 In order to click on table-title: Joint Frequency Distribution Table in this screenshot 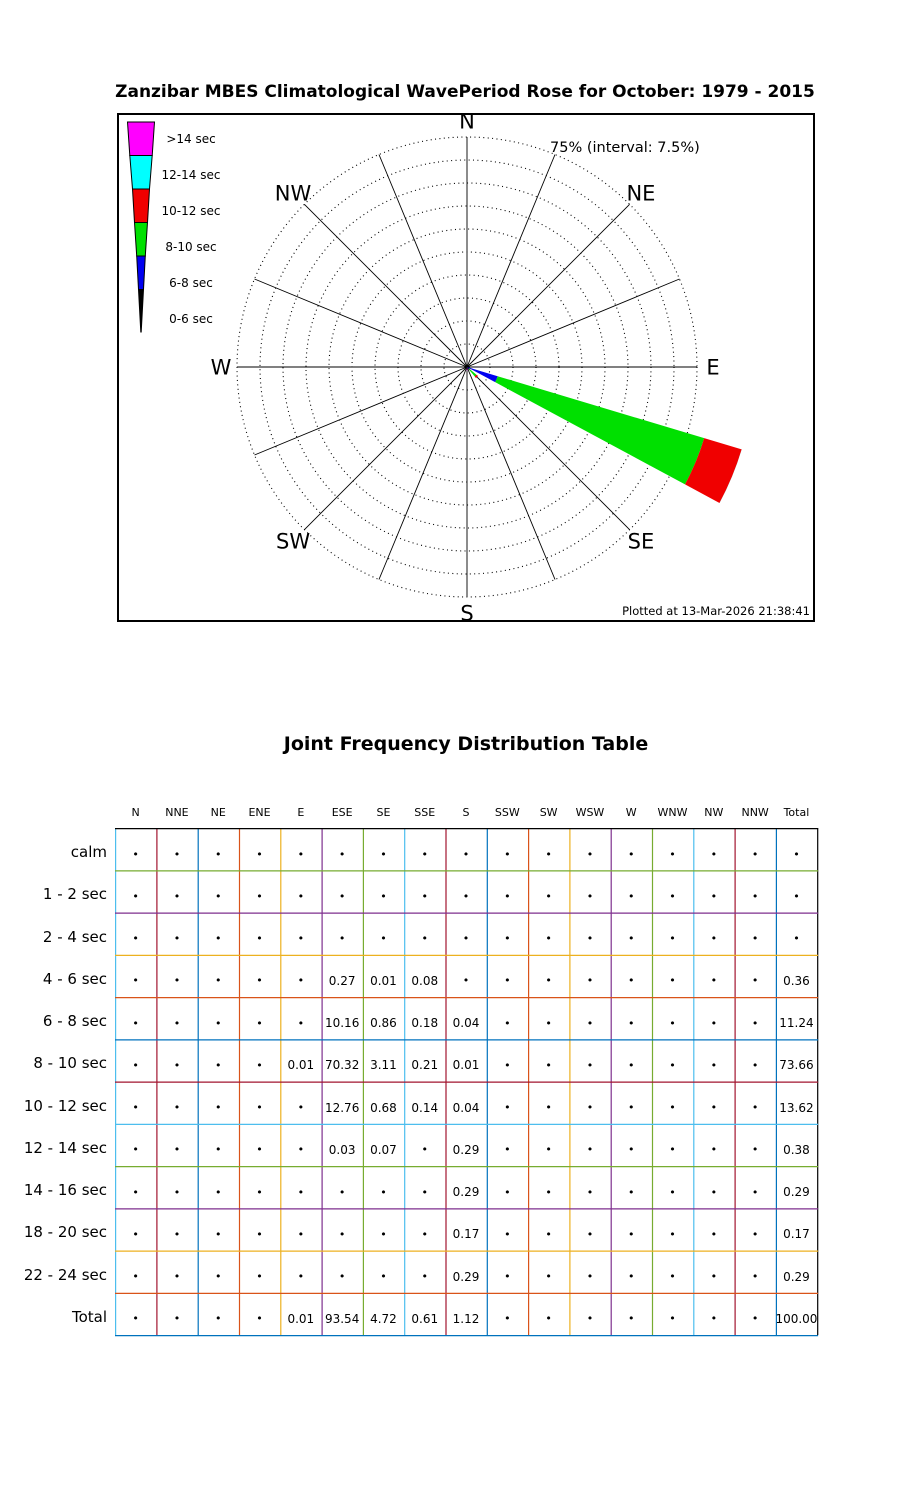, I will do `click(466, 744)`.